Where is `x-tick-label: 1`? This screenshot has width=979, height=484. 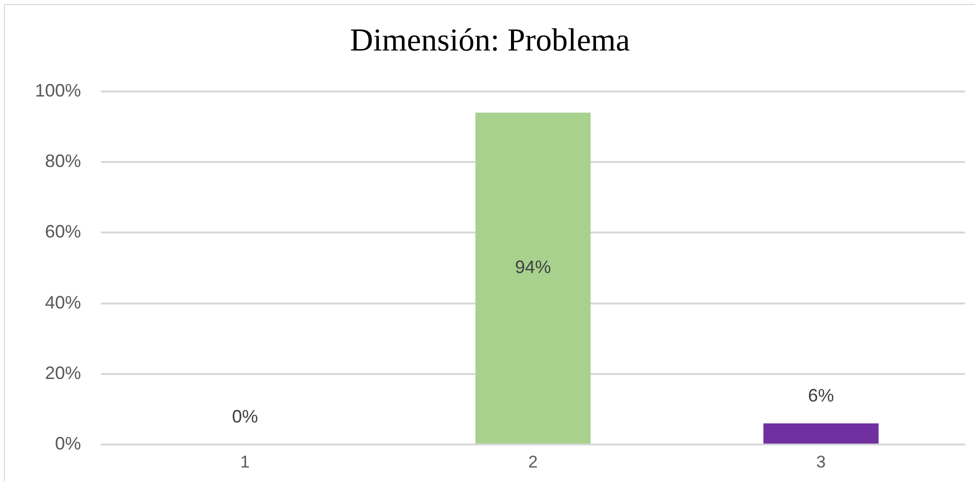
x-tick-label: 1 is located at coordinates (245, 462).